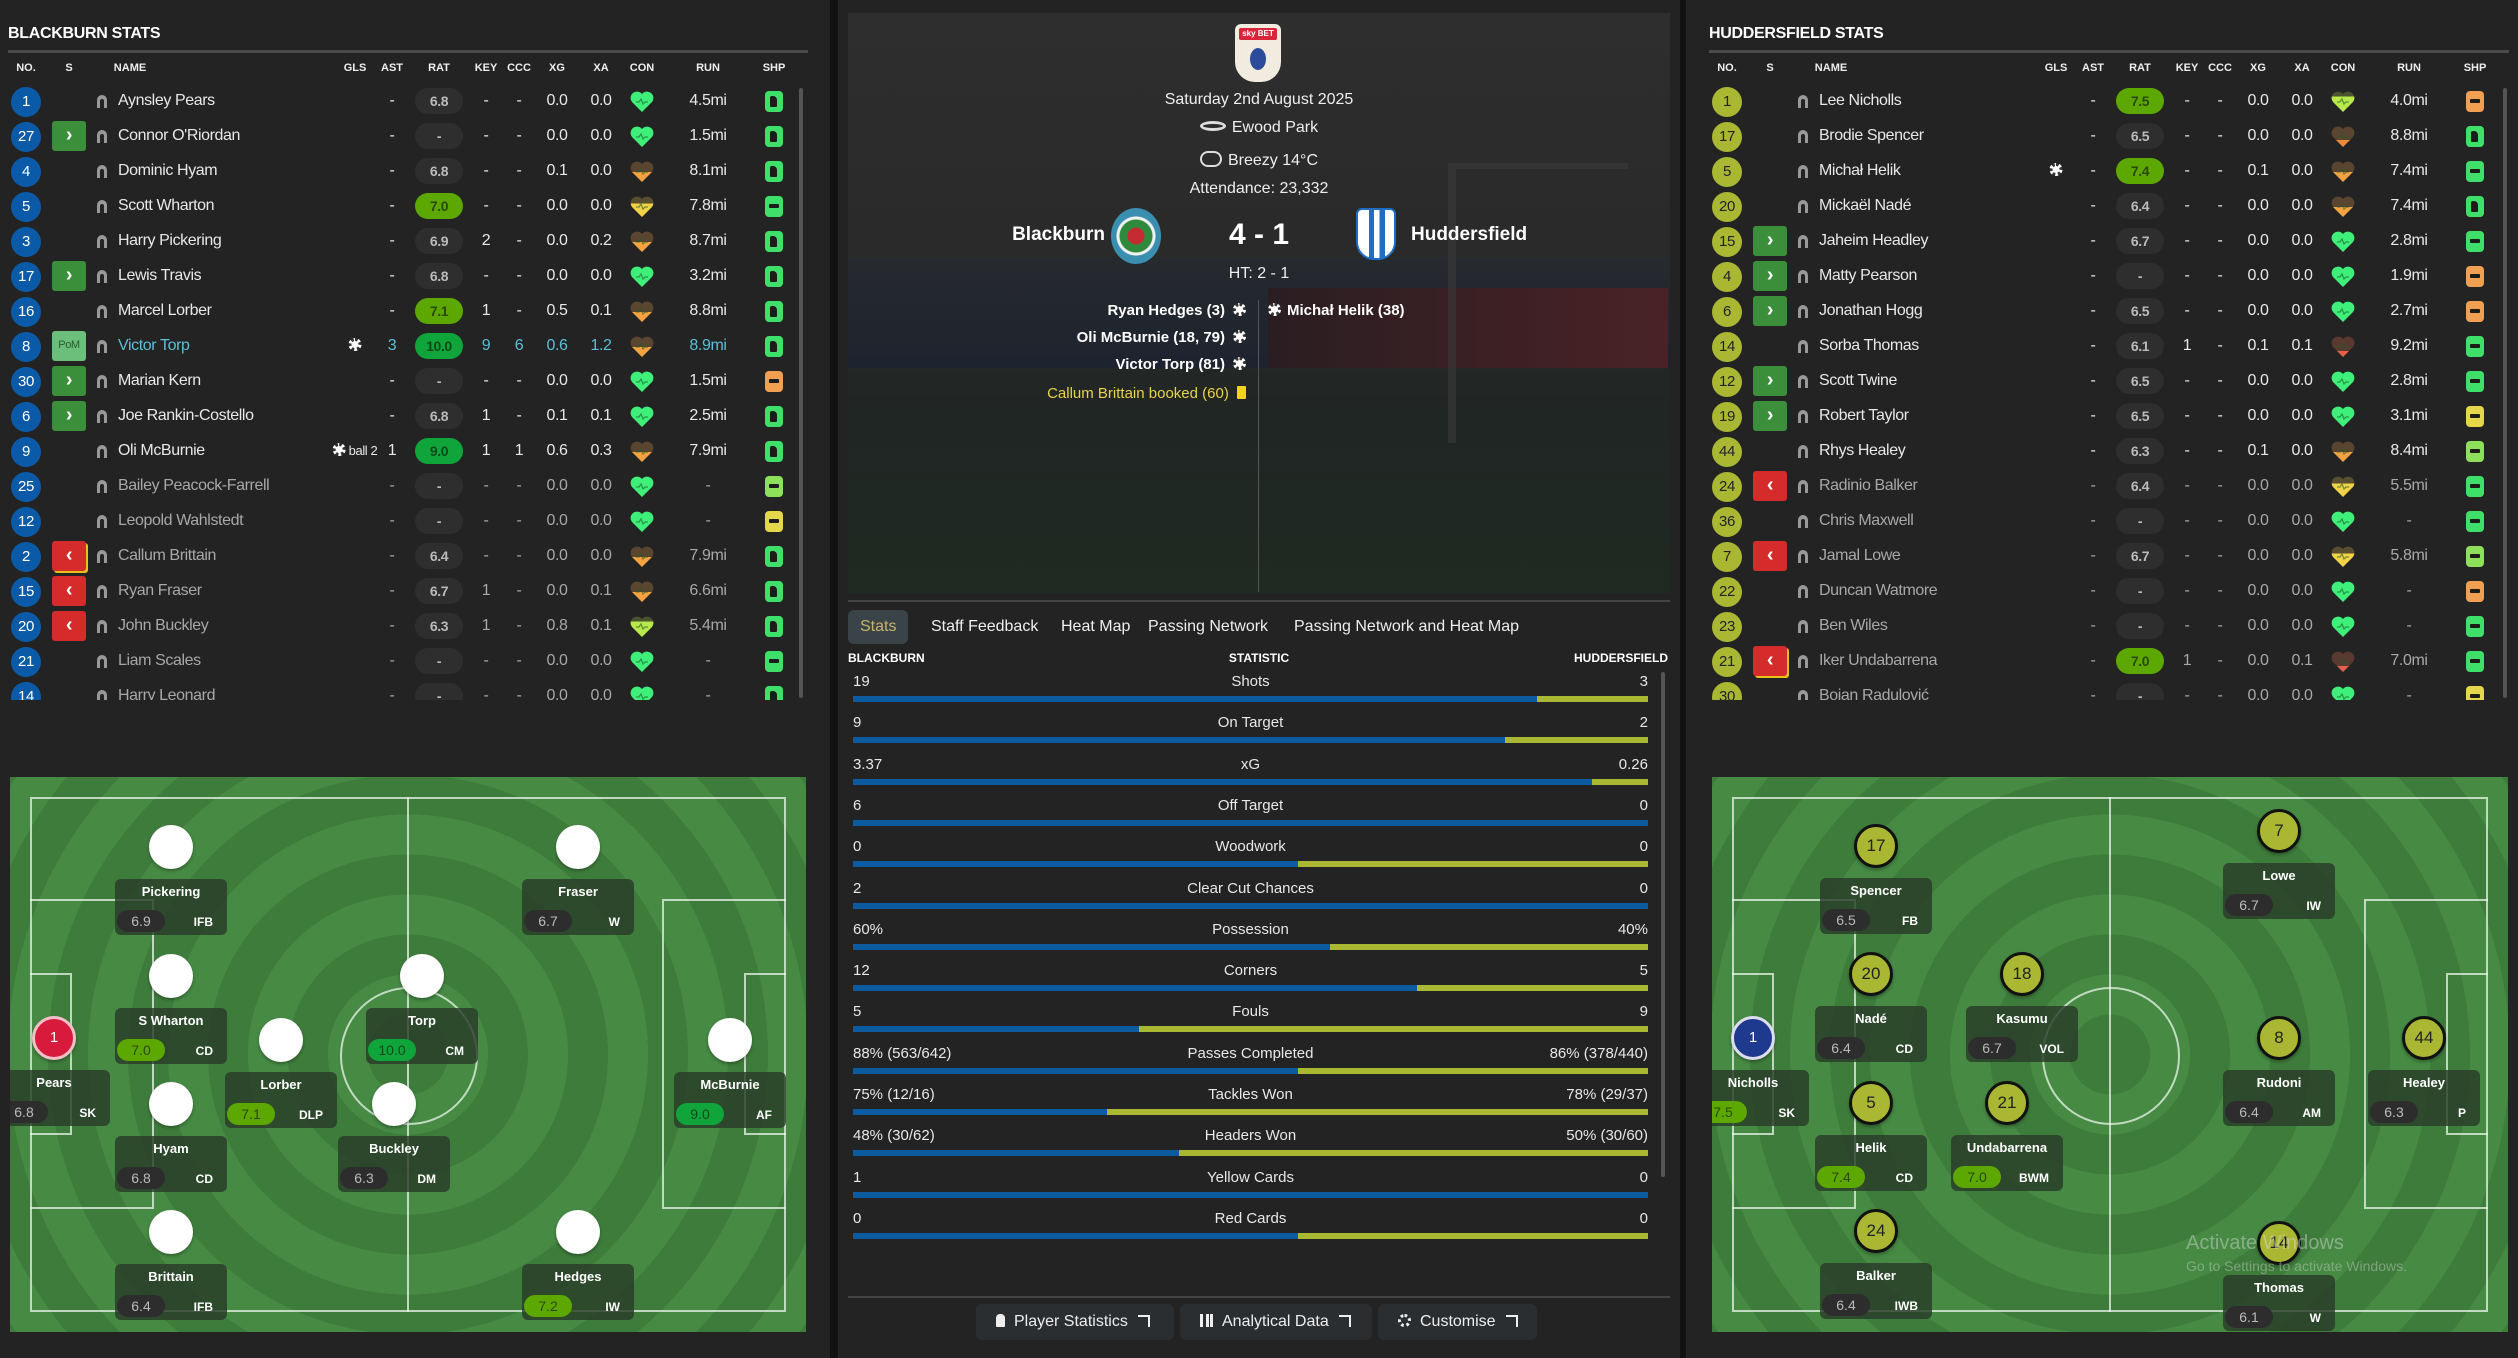 The width and height of the screenshot is (2518, 1358). Describe the element at coordinates (2475, 68) in the screenshot. I see `column-header-shp: SHP` at that location.